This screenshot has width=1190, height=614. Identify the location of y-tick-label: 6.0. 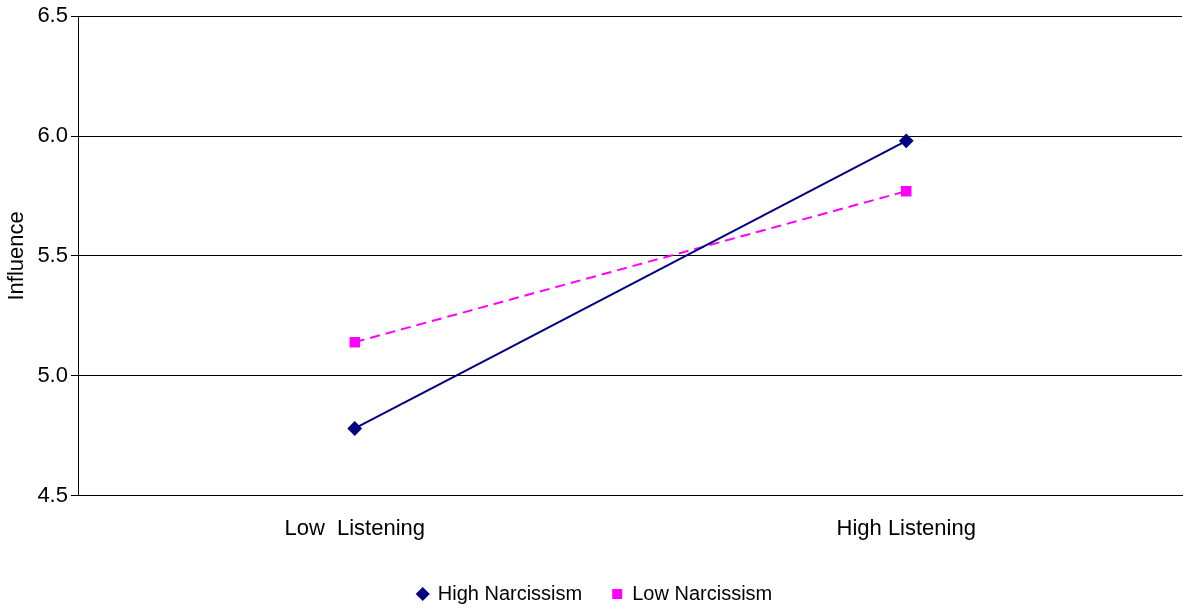
(52, 135).